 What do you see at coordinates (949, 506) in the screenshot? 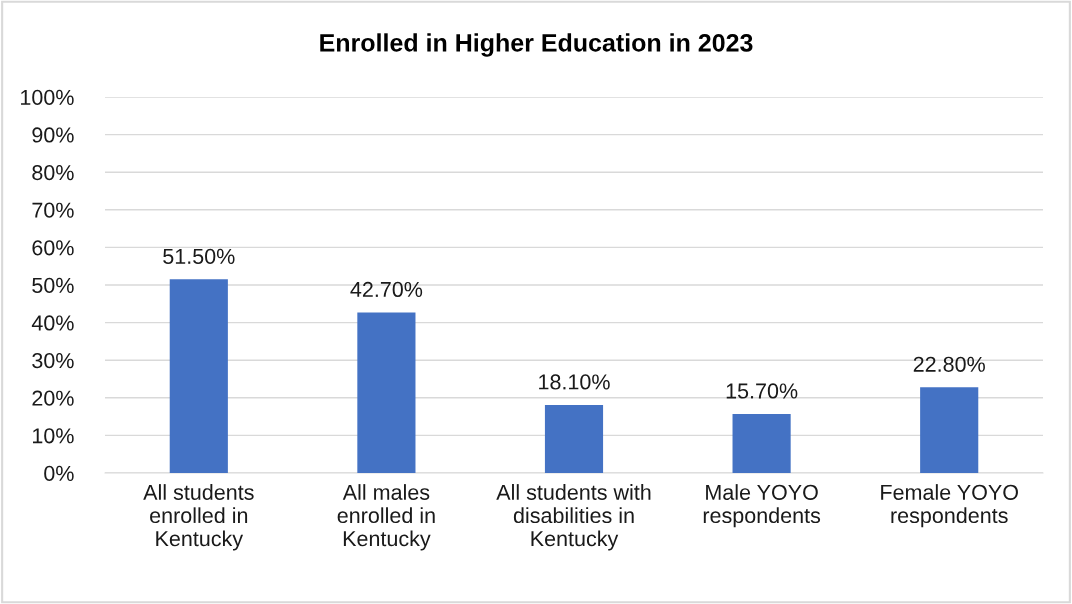
I see `x-tick-label: Female YOYO respondents` at bounding box center [949, 506].